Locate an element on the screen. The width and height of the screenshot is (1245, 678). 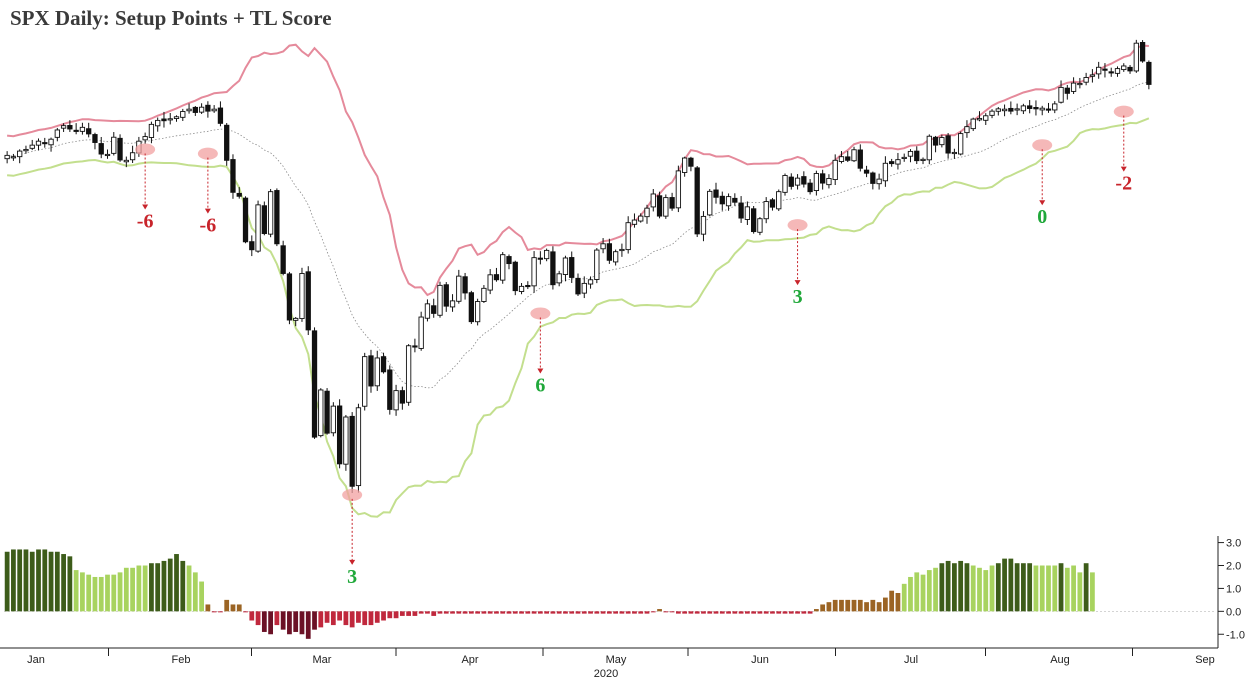
x-year-label: 2020 is located at coordinates (606, 673).